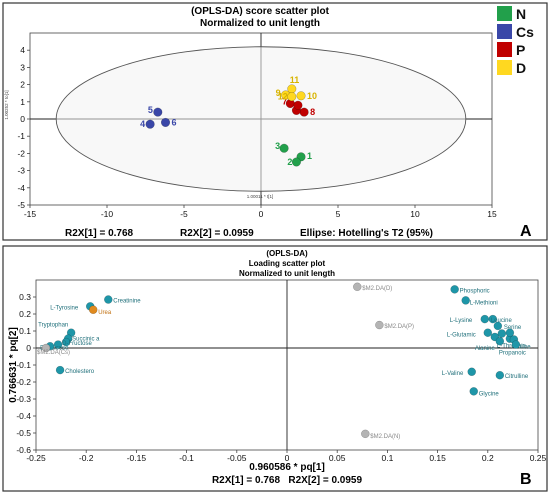 The width and height of the screenshot is (550, 495). I want to click on panel-b-point-label: Urea, so click(105, 313).